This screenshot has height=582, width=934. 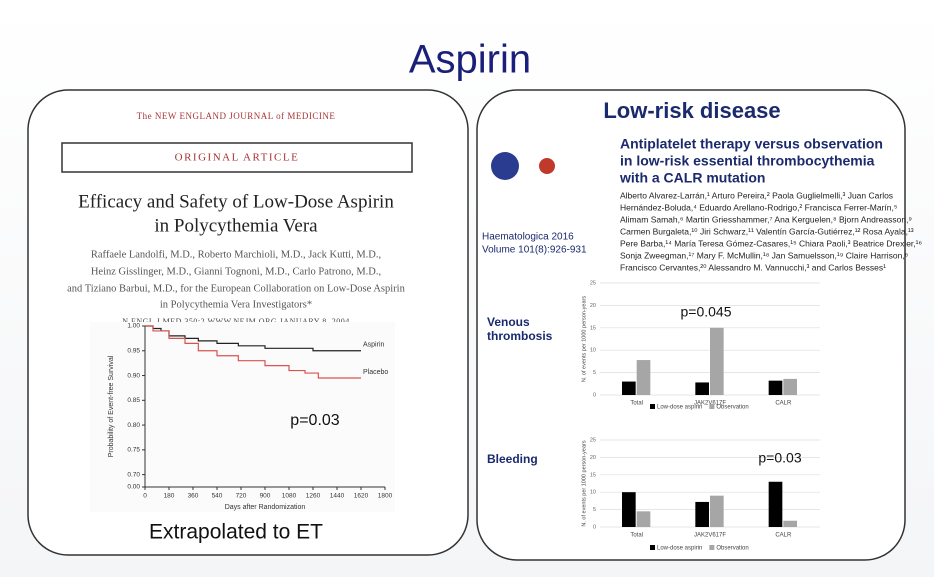 I want to click on journal: Haematologica 2016, so click(x=528, y=237).